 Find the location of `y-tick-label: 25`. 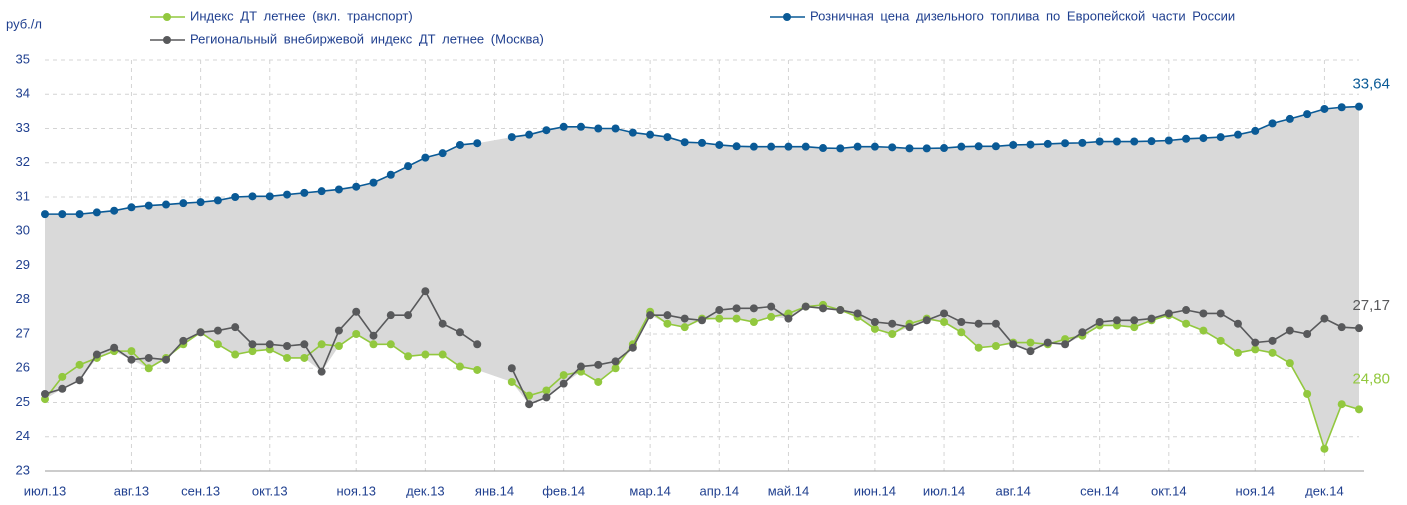

y-tick-label: 25 is located at coordinates (23, 401).